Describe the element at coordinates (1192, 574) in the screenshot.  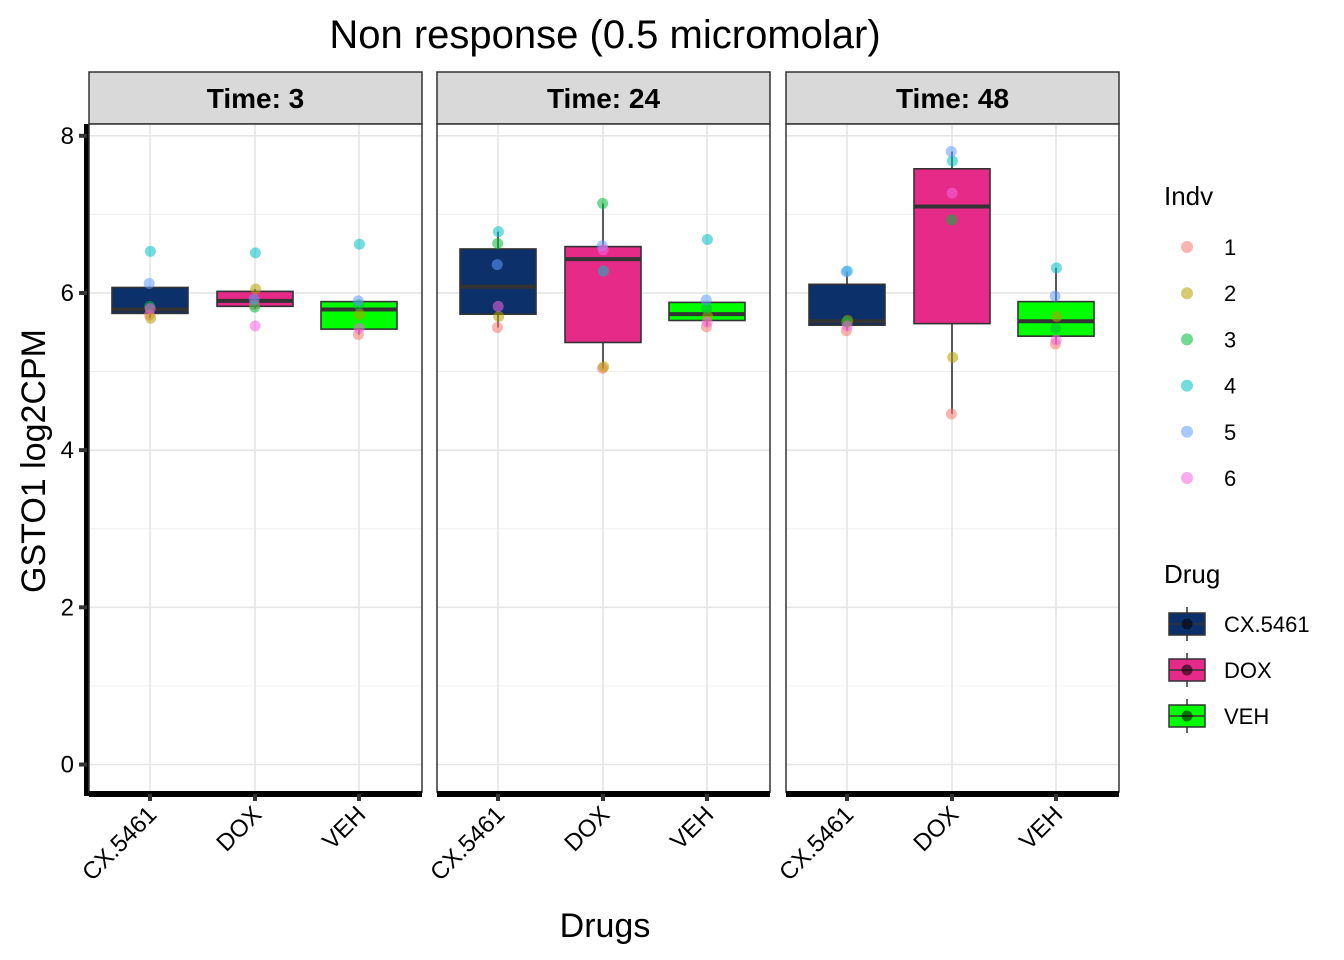
I see `drug-legend-title: Drug` at that location.